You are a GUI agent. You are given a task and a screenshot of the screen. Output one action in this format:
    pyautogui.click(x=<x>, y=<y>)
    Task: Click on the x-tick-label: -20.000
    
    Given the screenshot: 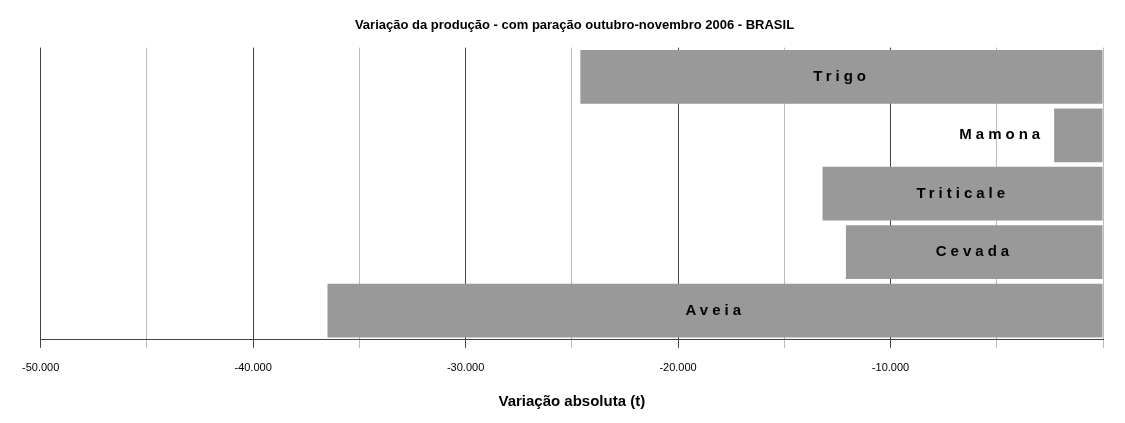 What is the action you would take?
    pyautogui.click(x=678, y=367)
    